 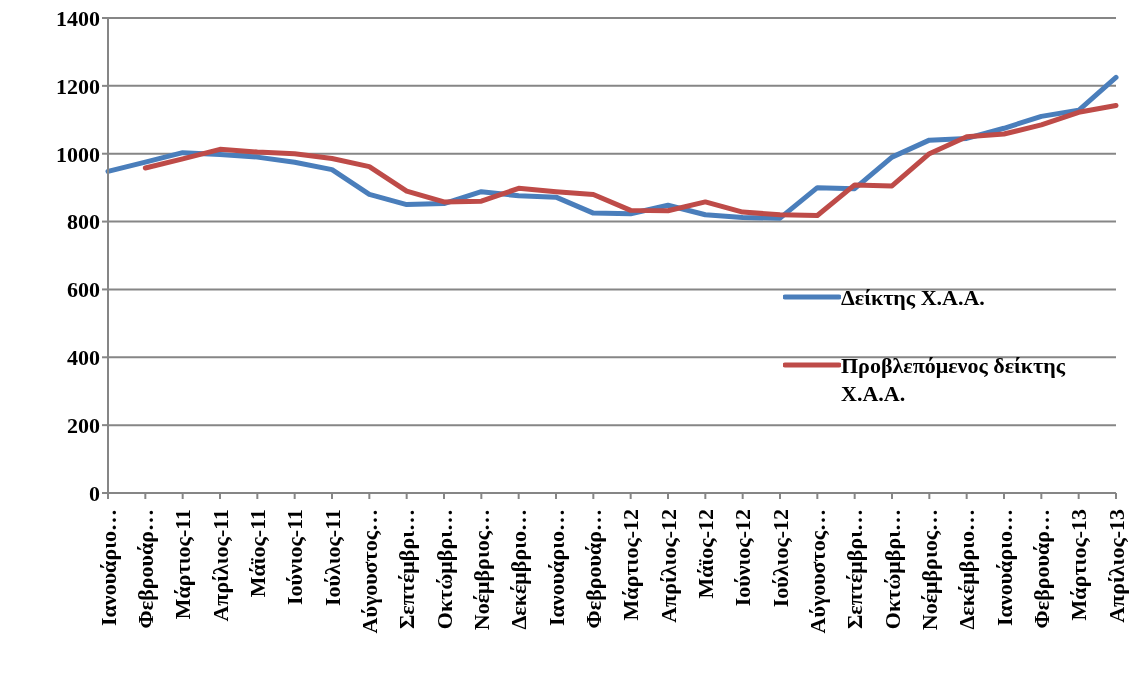 I want to click on y-tick-label: 1000, so click(x=78, y=154).